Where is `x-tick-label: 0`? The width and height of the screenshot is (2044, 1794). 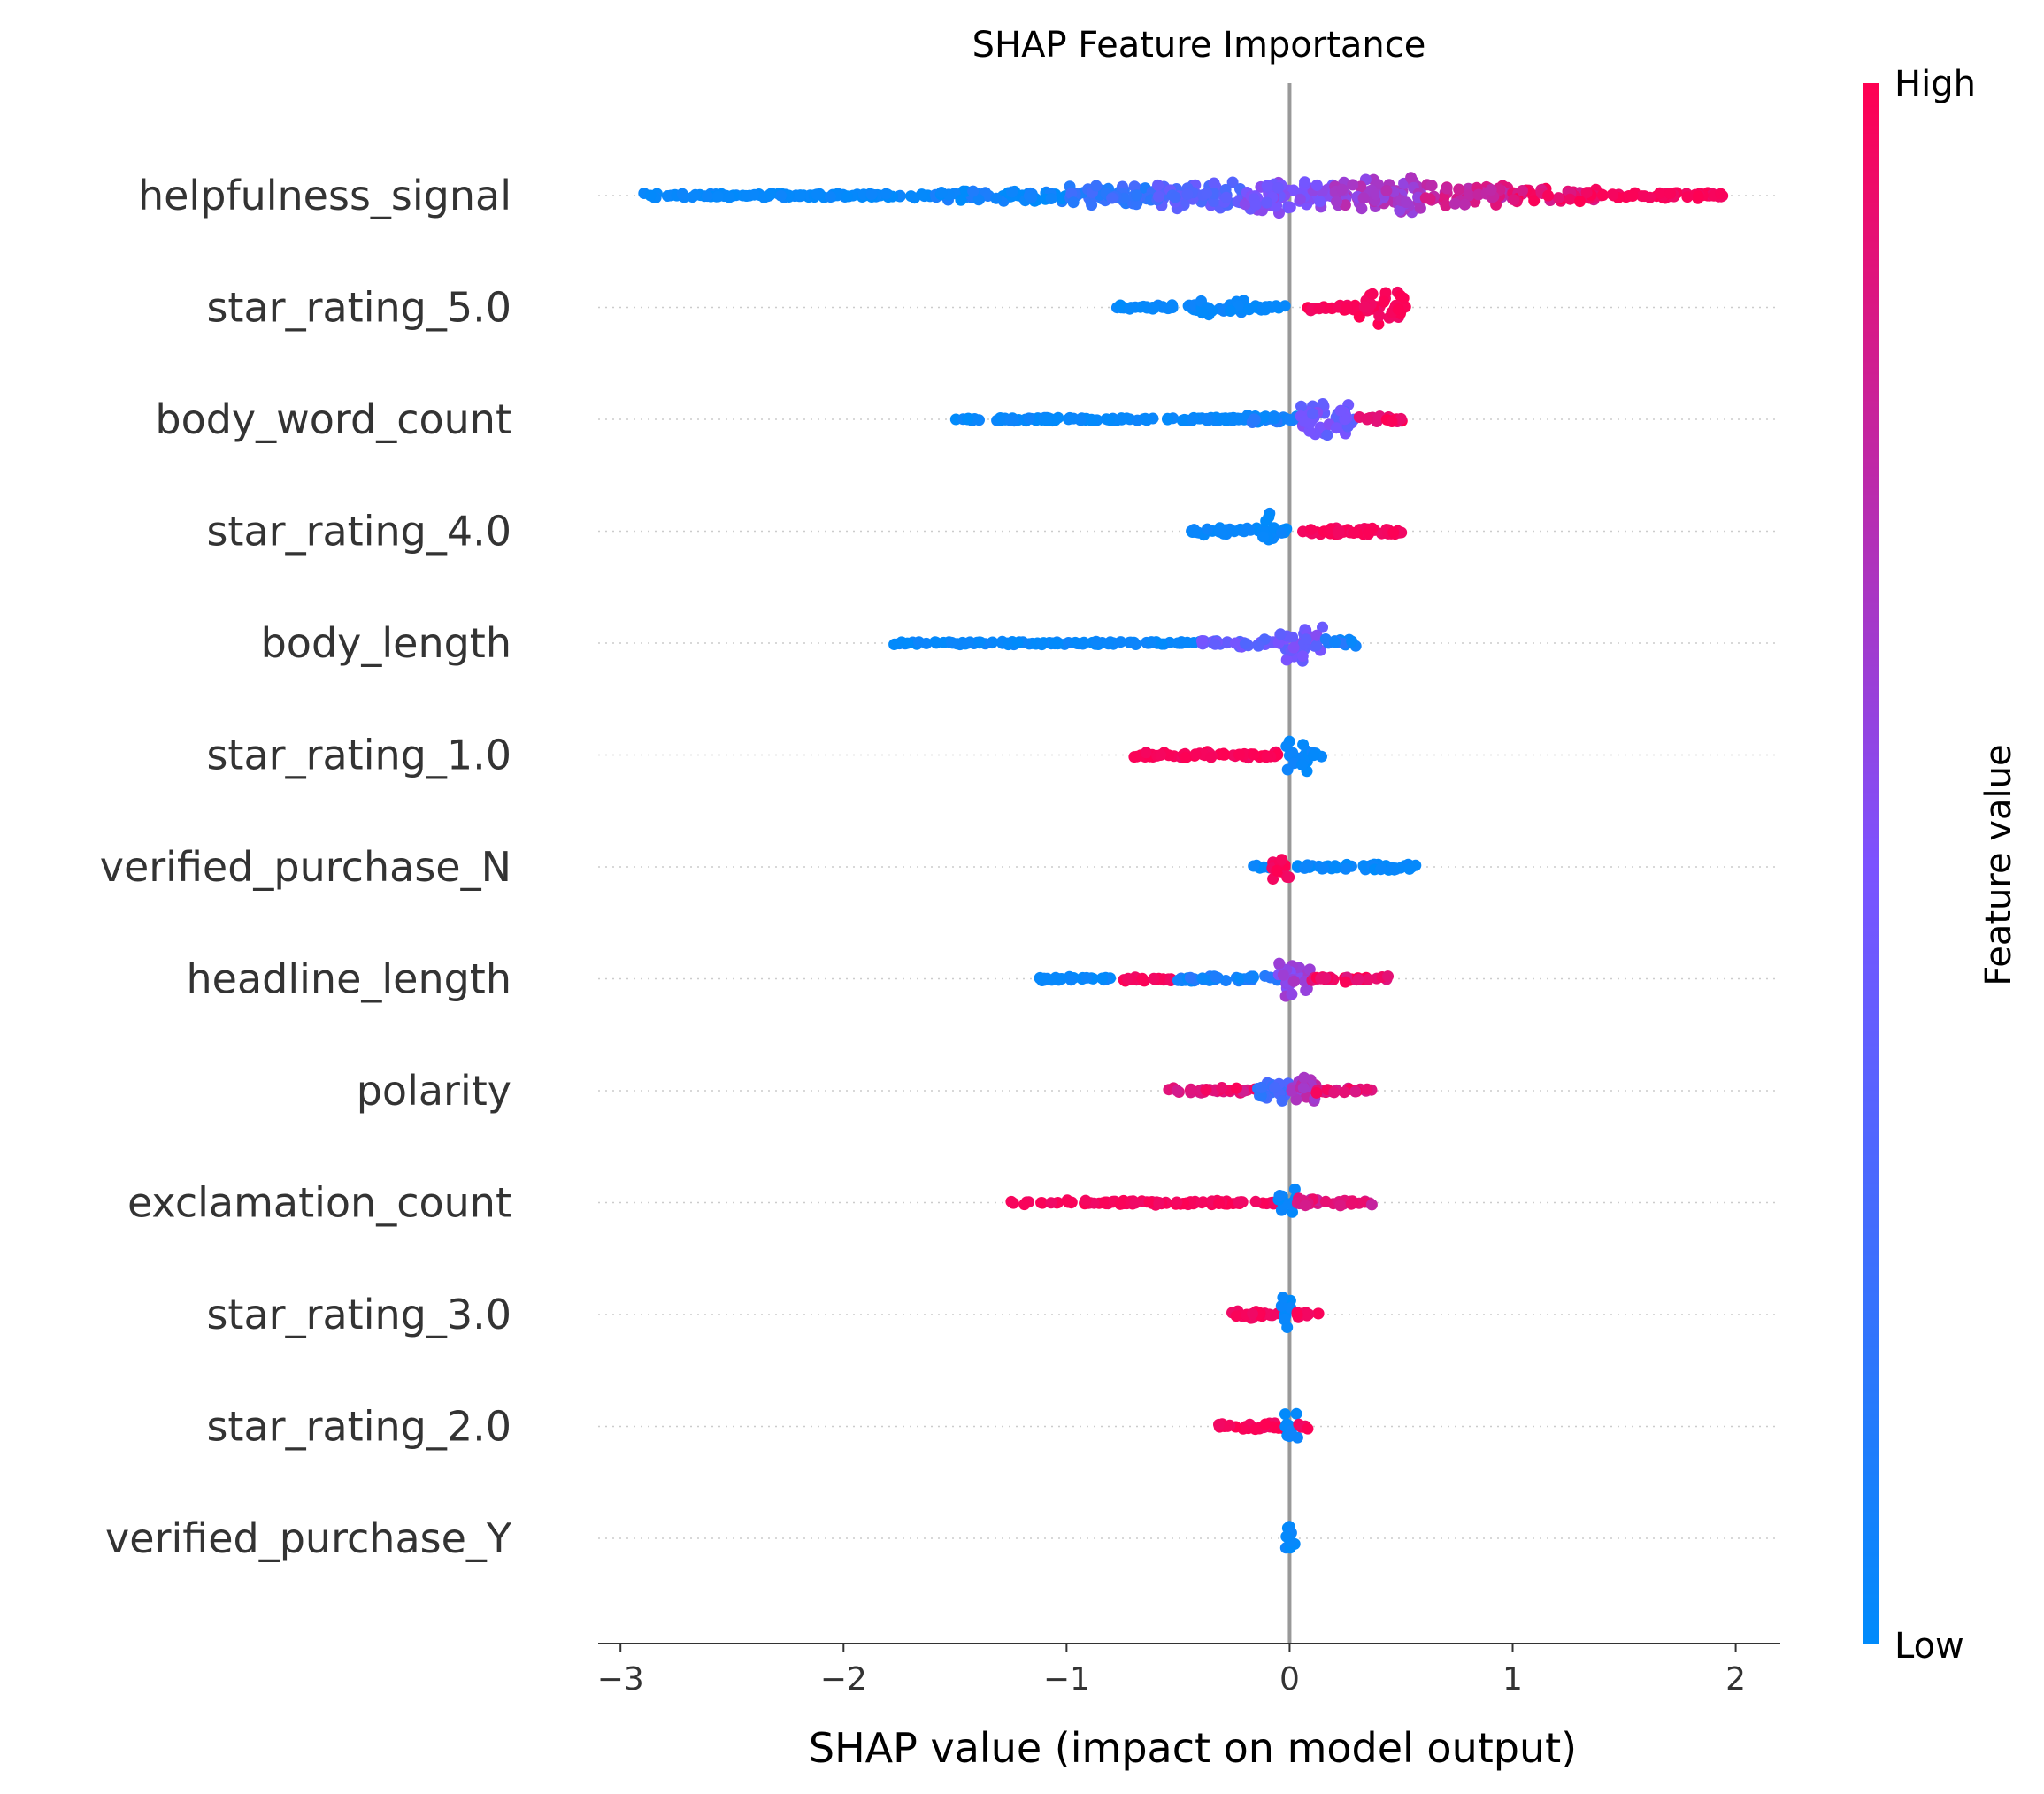 x-tick-label: 0 is located at coordinates (1289, 1679).